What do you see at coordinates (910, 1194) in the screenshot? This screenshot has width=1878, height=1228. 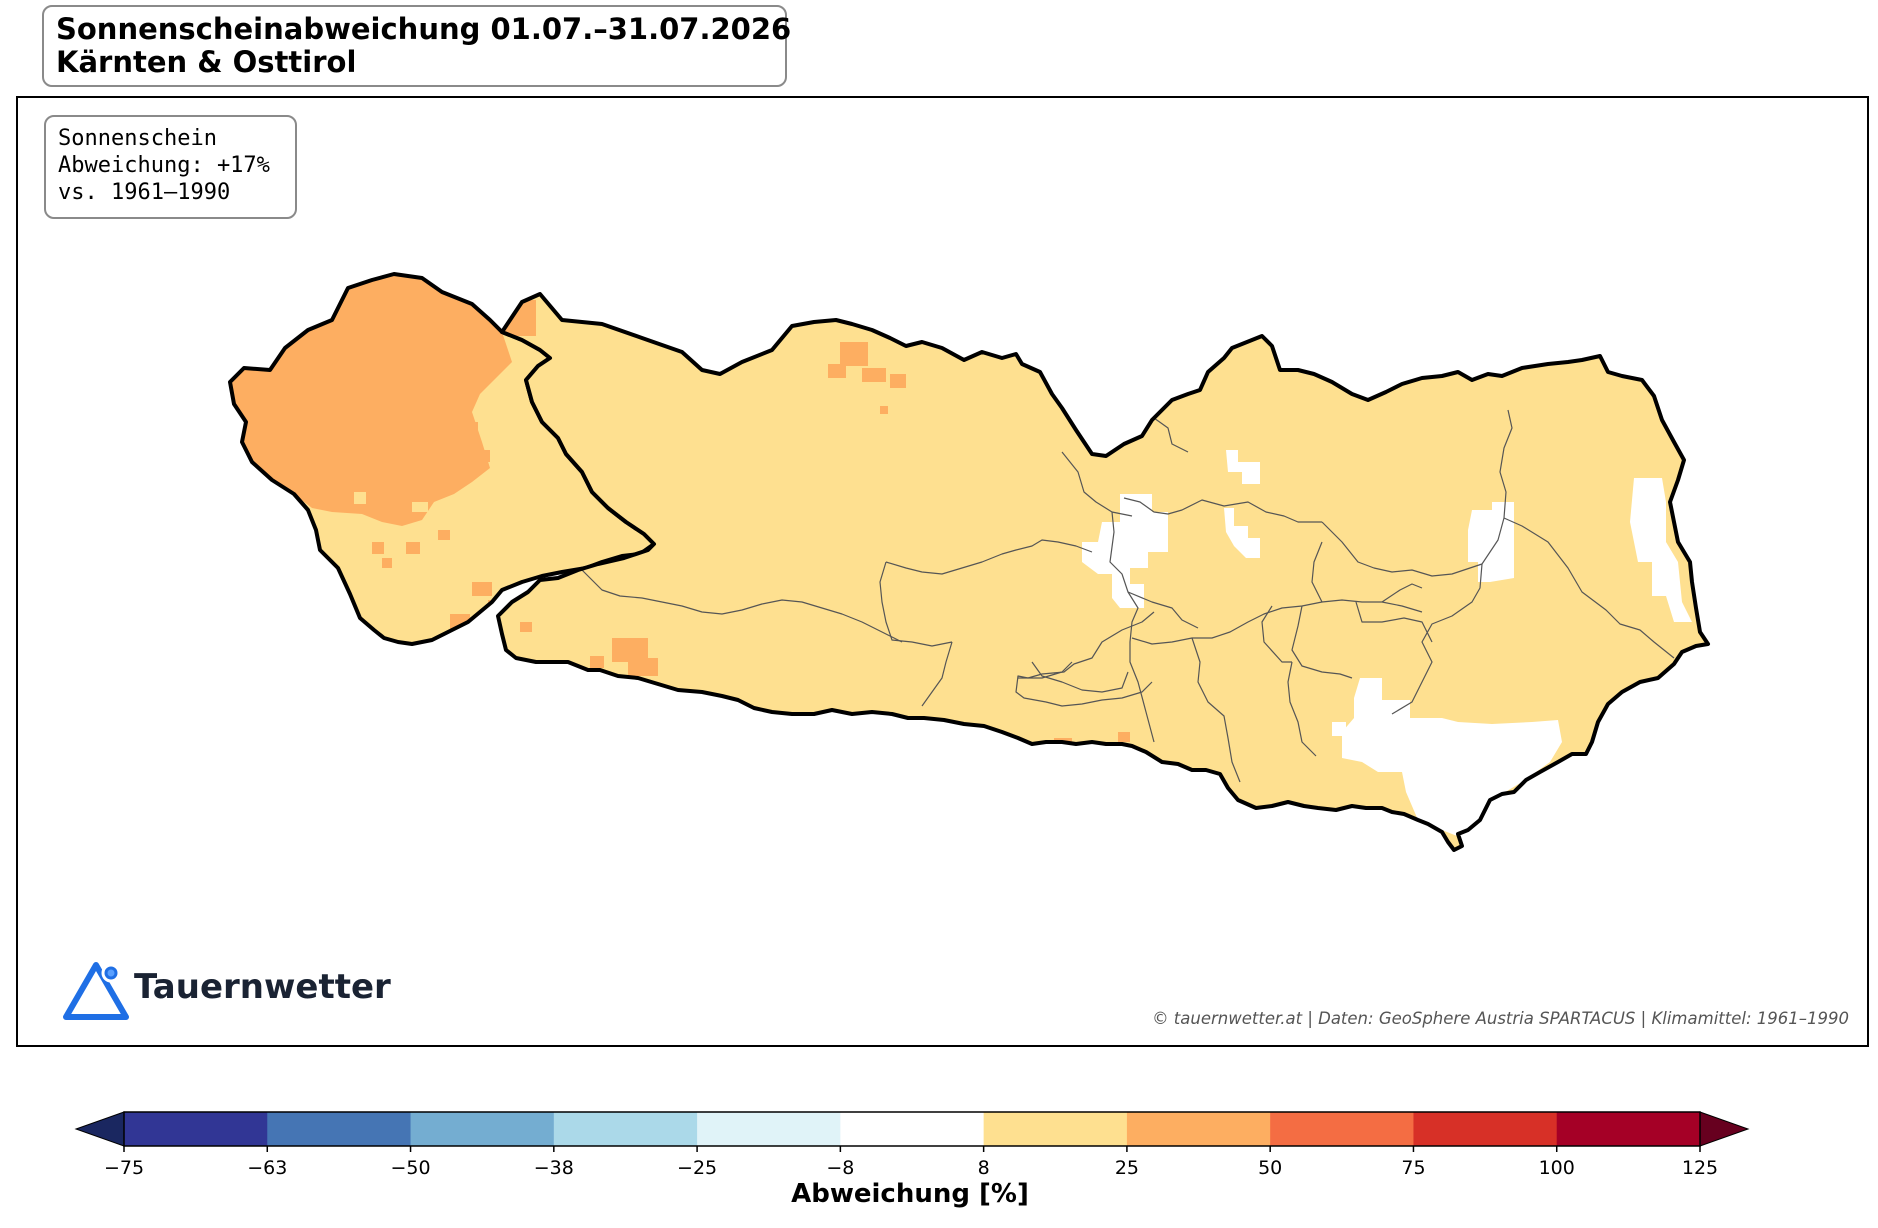 I see `colorbar-label: Abweichung [%]` at bounding box center [910, 1194].